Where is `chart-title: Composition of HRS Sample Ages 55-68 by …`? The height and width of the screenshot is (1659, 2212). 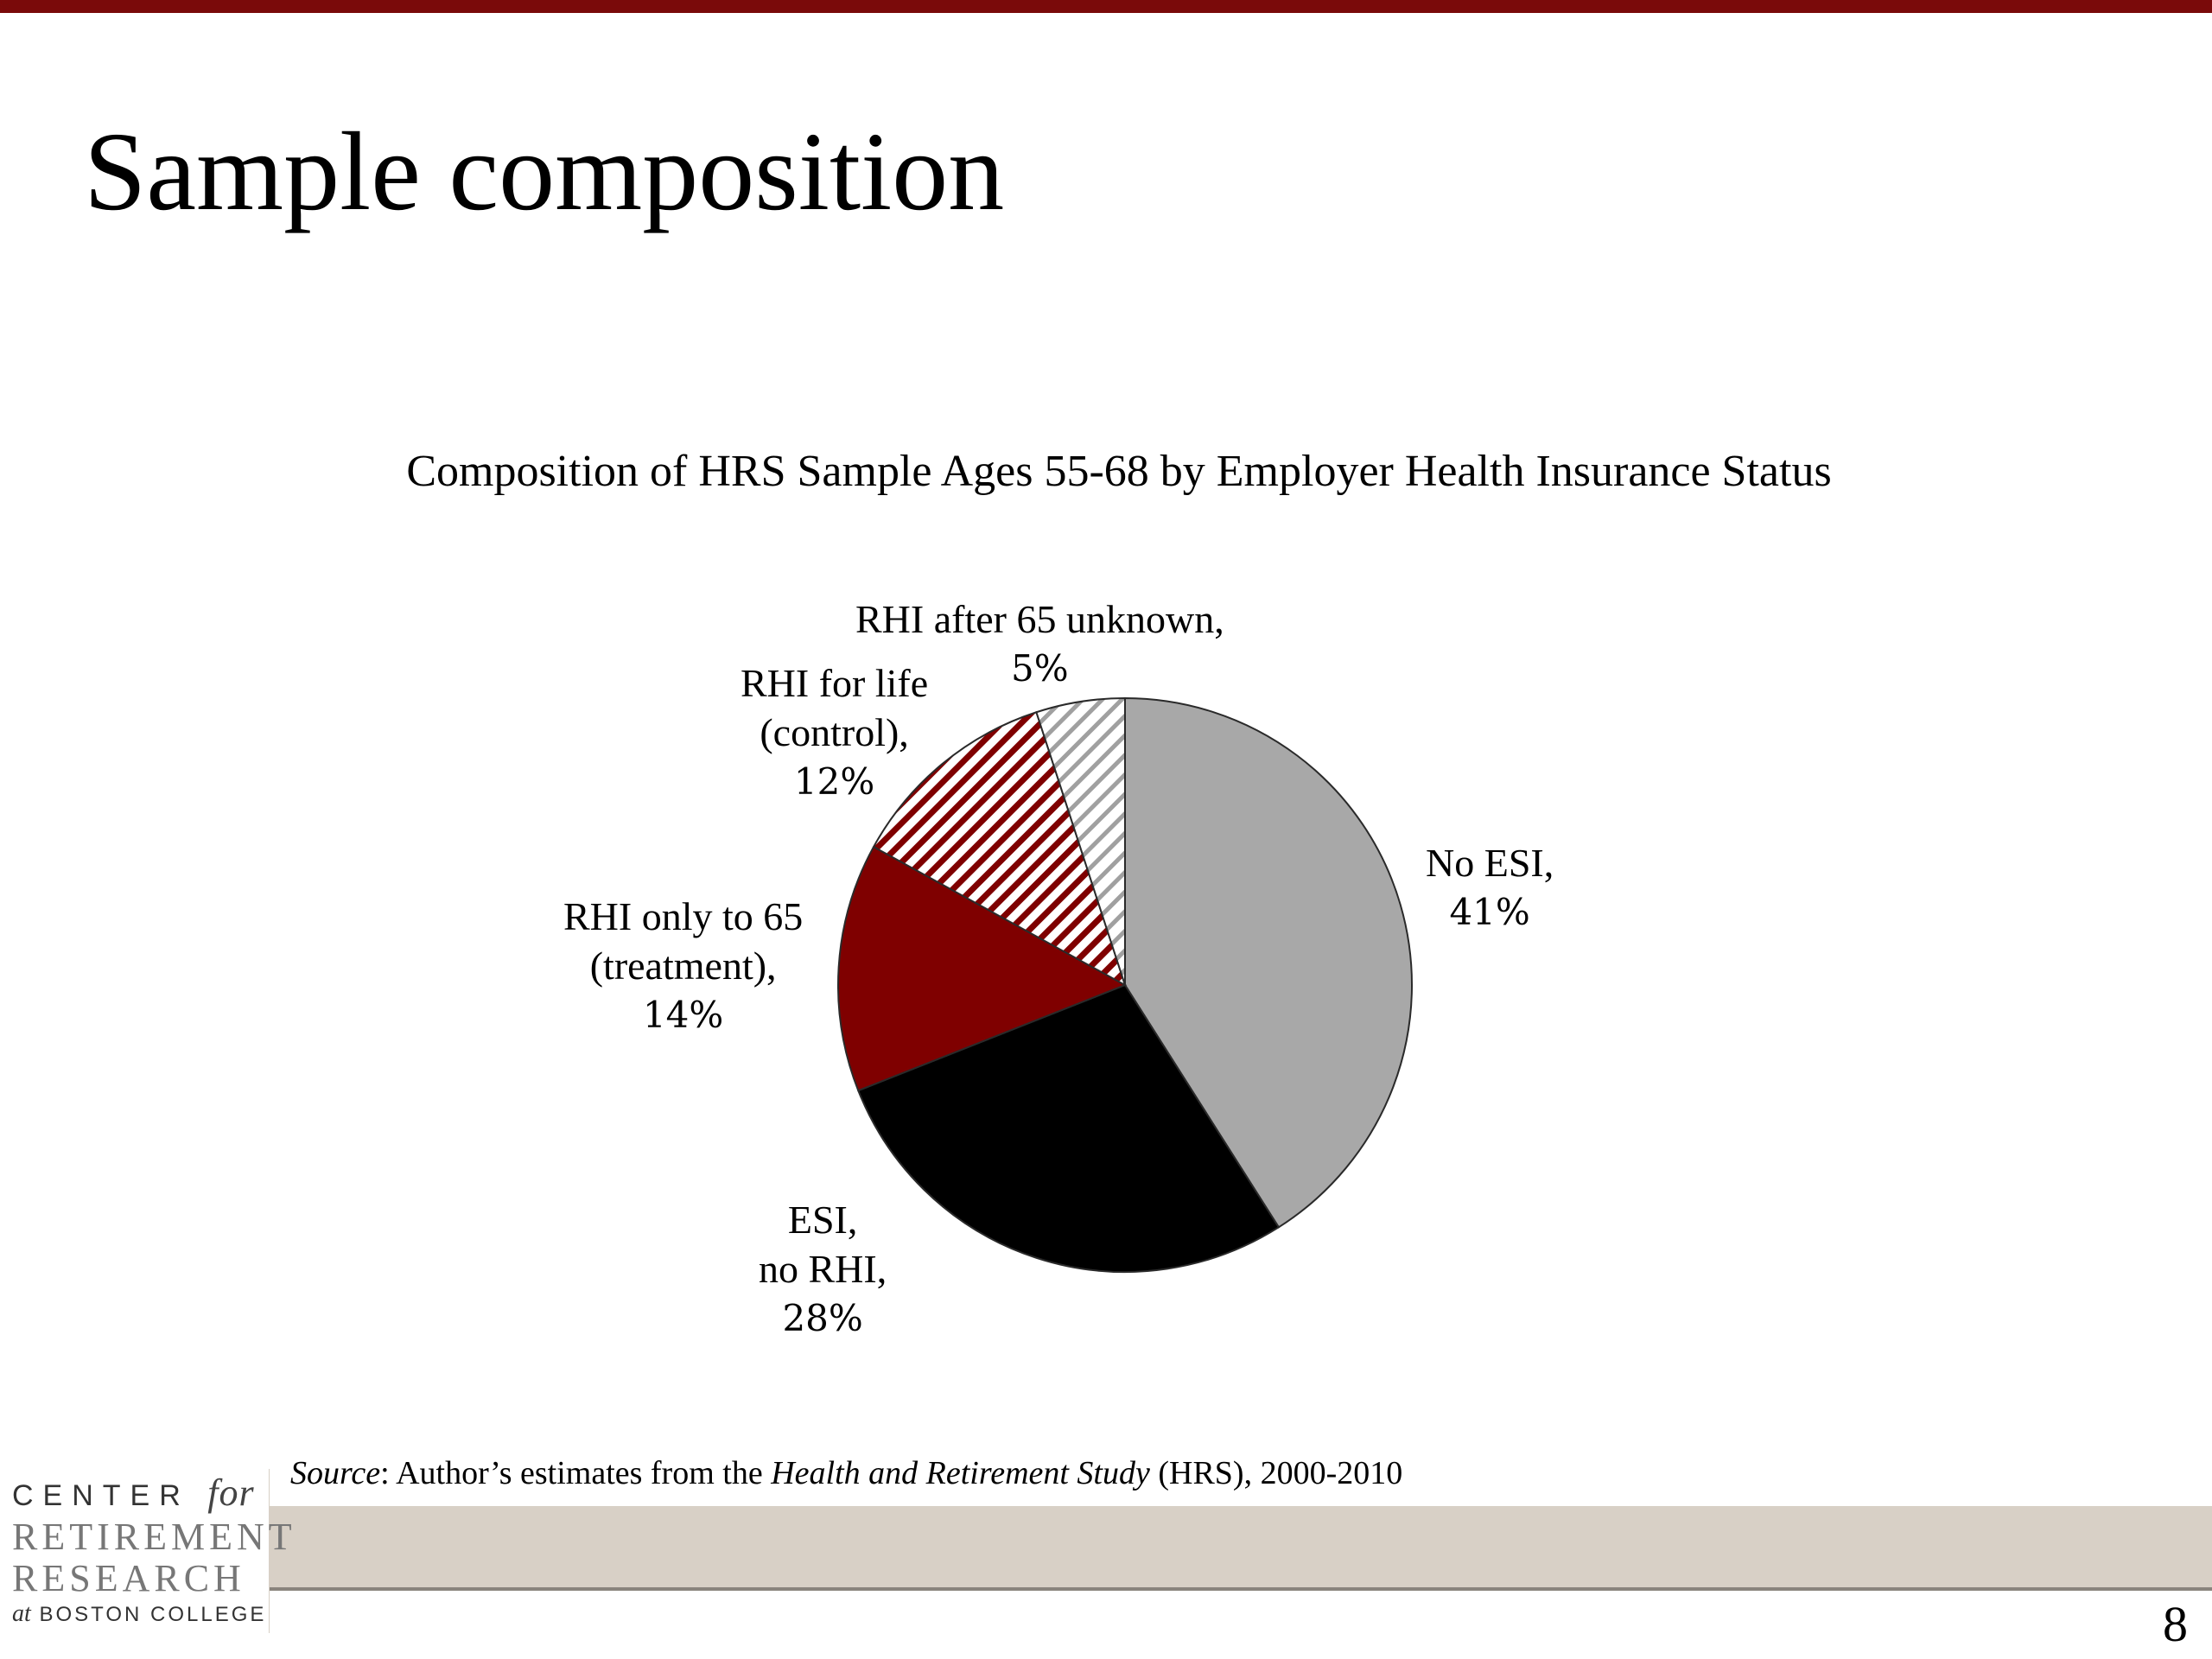
chart-title: Composition of HRS Sample Ages 55-68 by … is located at coordinates (1119, 471).